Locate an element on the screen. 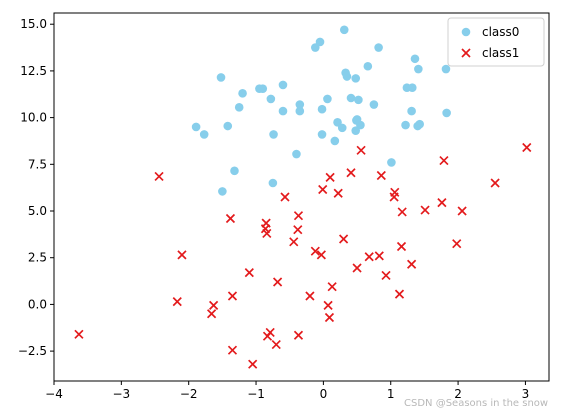 The image size is (562, 416). y-axis: −2.5 0.0 2.5 5.0 7.5 10.0 12.5 15.0 is located at coordinates (36, 187).